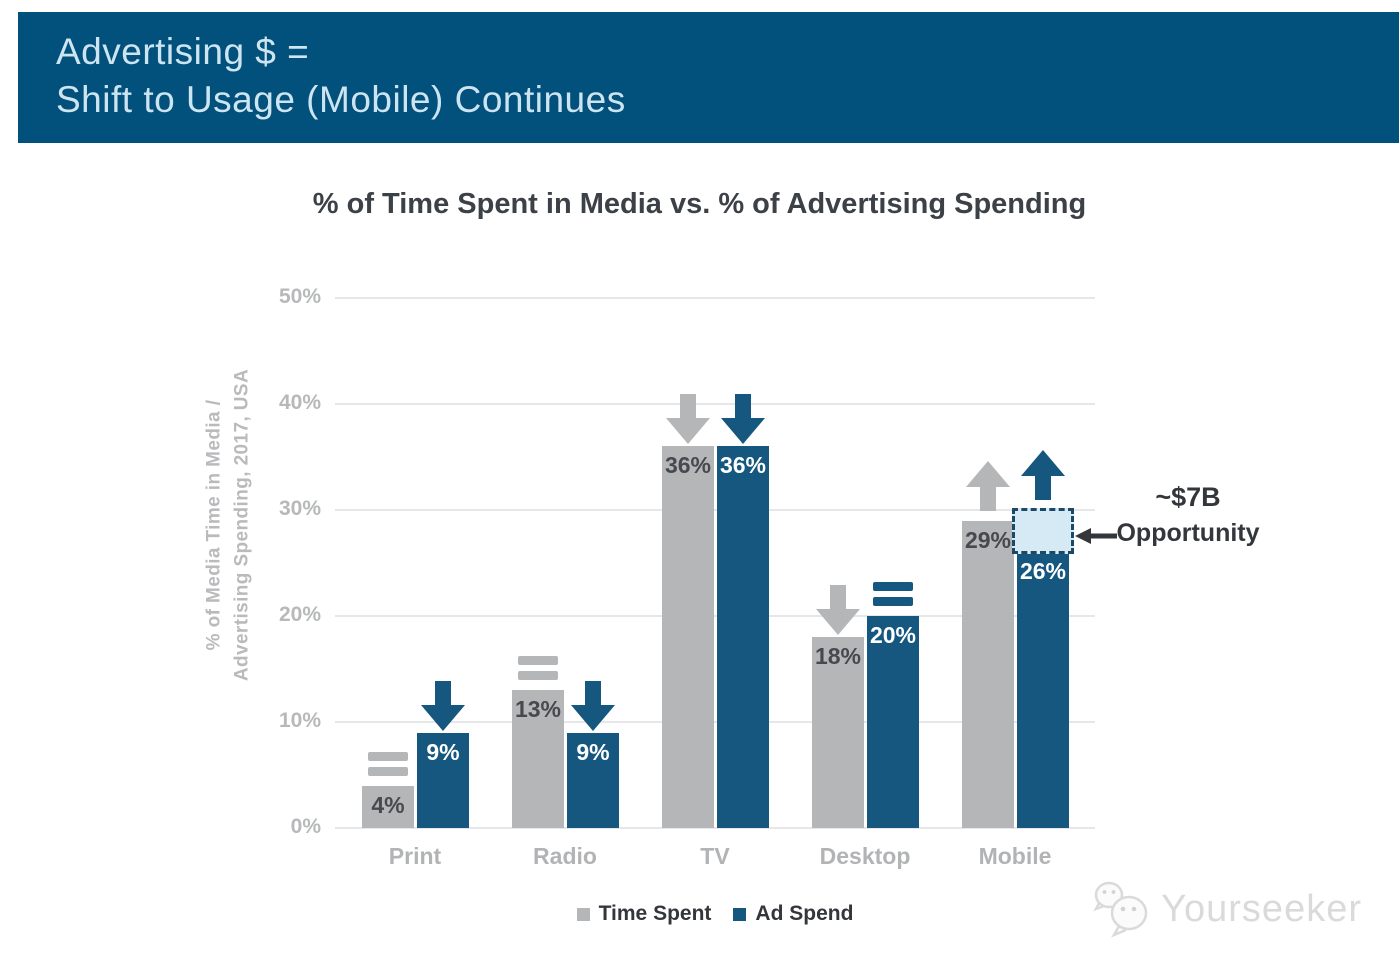 This screenshot has height=960, width=1399. What do you see at coordinates (299, 720) in the screenshot?
I see `y-tick-label-10: 10%` at bounding box center [299, 720].